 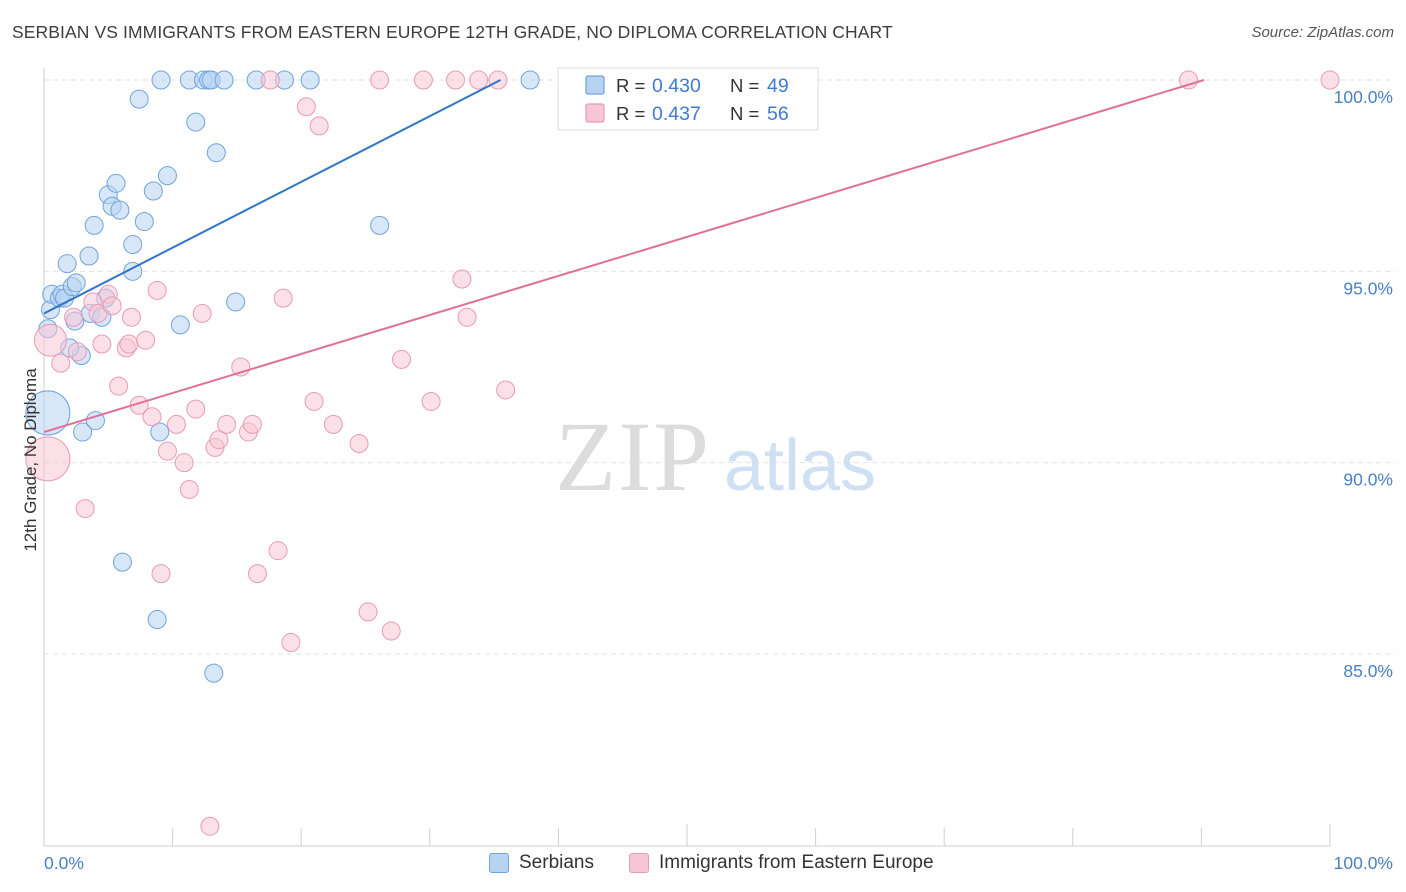 What do you see at coordinates (556, 862) in the screenshot?
I see `legend-label-serbians: Serbians` at bounding box center [556, 862].